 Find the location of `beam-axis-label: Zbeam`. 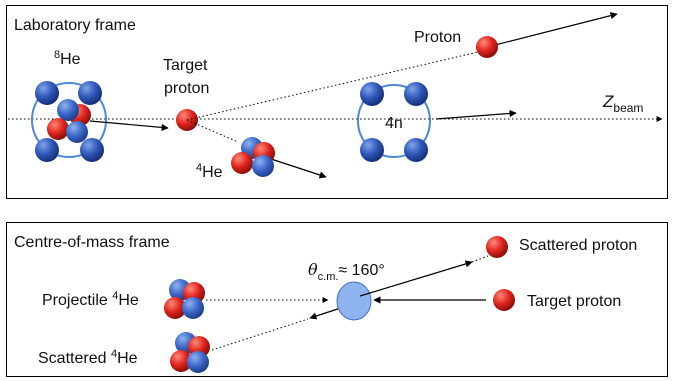

beam-axis-label: Zbeam is located at coordinates (622, 103).